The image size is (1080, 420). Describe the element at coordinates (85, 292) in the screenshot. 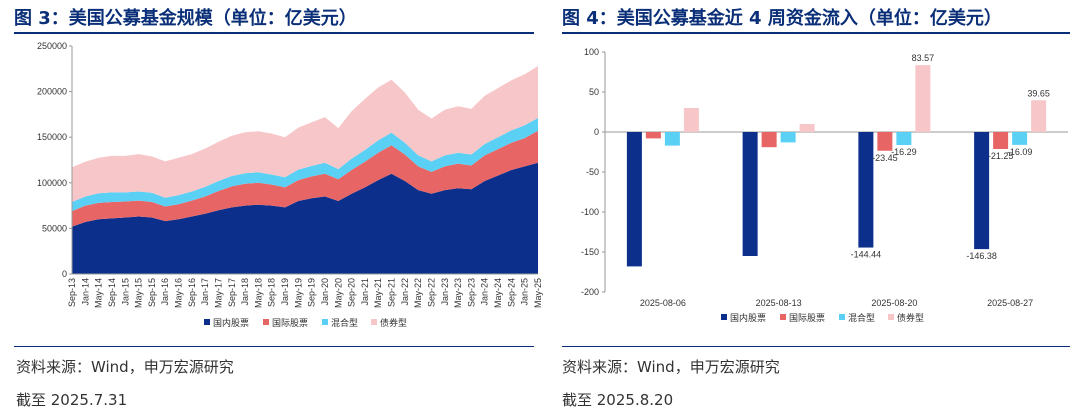

I see `x-tick-label: Jan-14` at that location.